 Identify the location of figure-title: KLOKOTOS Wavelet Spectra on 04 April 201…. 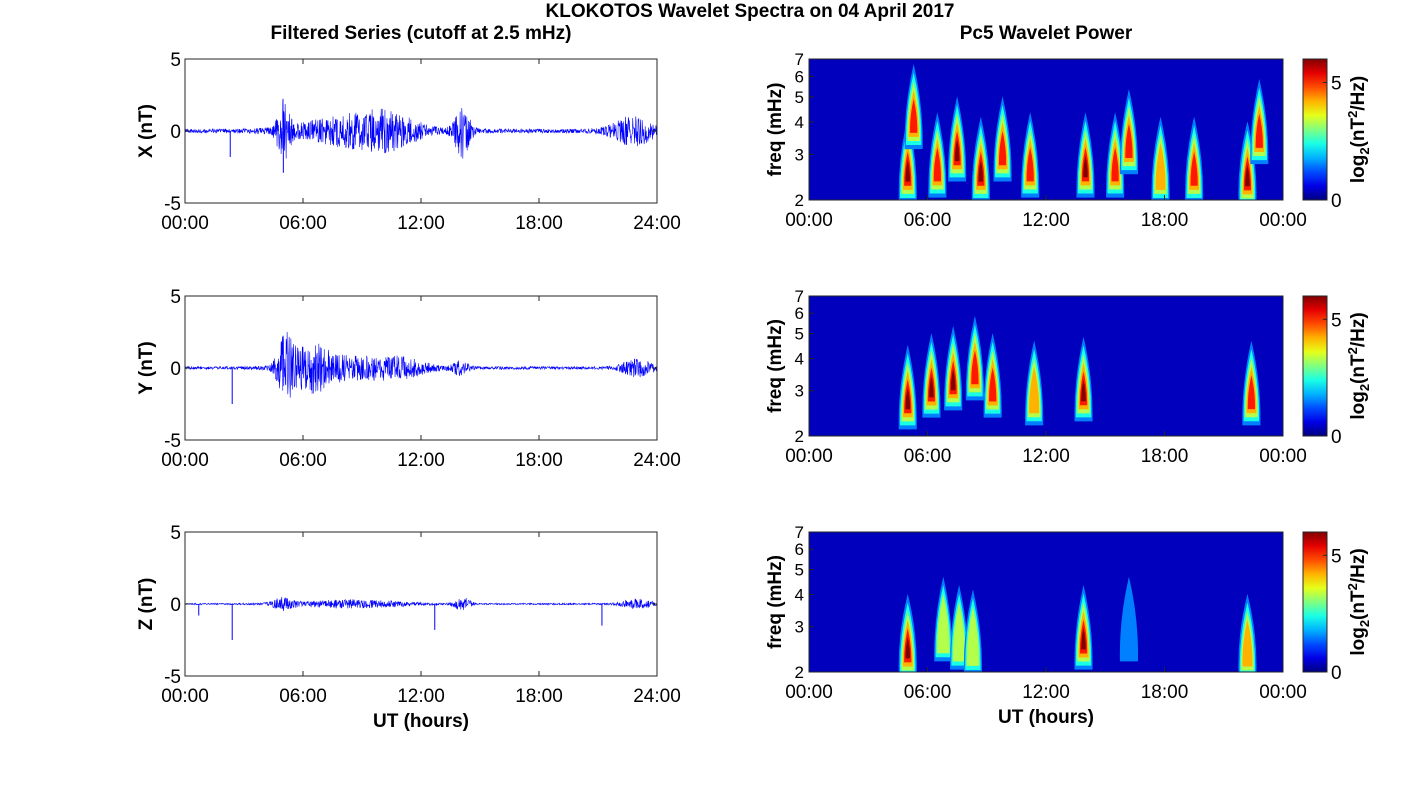
(750, 11).